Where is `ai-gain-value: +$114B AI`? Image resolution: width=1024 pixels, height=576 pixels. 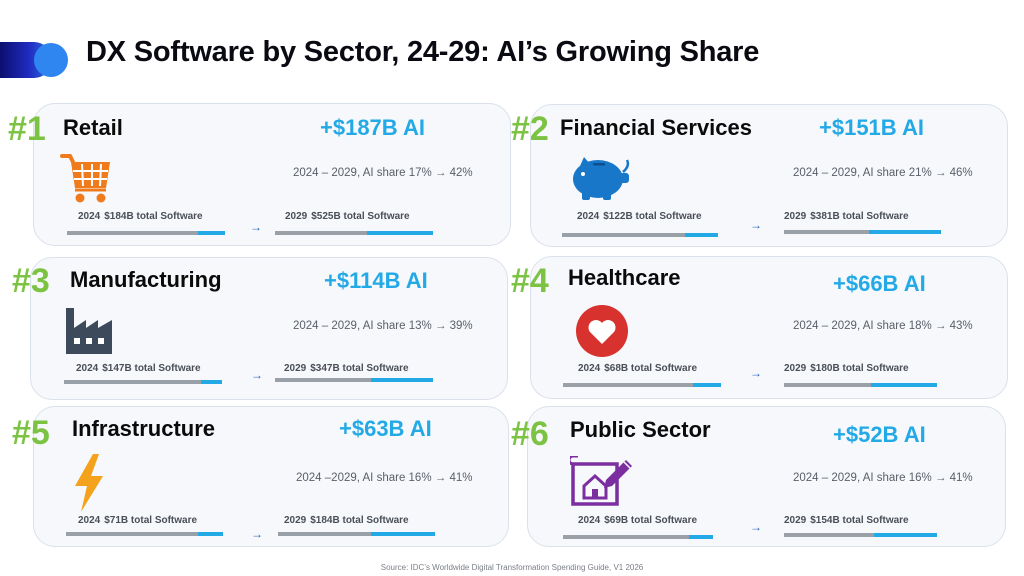 ai-gain-value: +$114B AI is located at coordinates (376, 280).